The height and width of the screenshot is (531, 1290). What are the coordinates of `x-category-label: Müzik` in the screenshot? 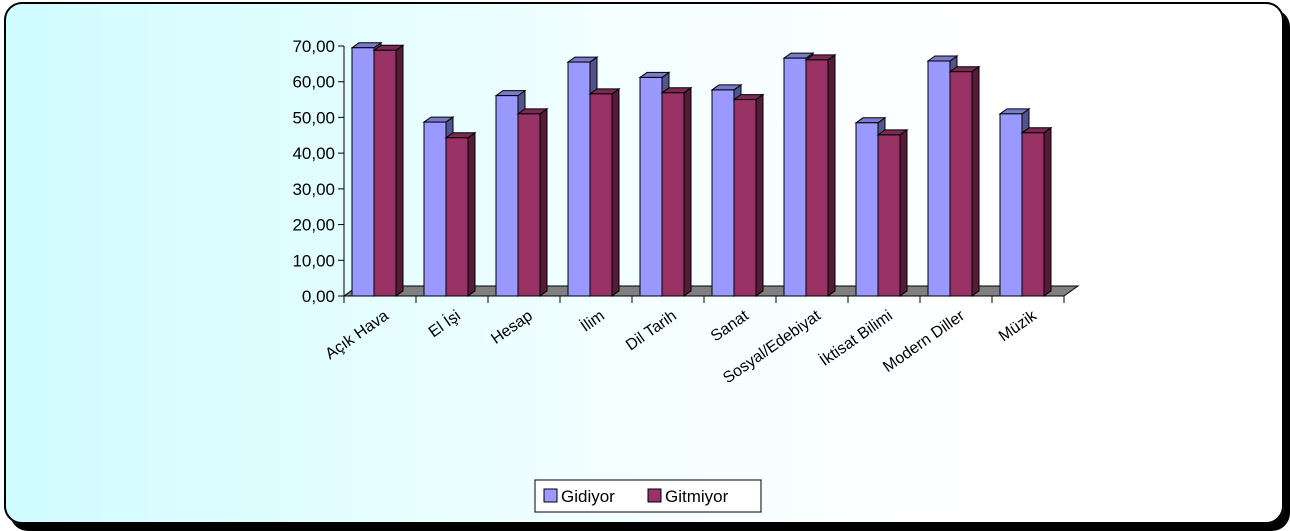 It's located at (1018, 326).